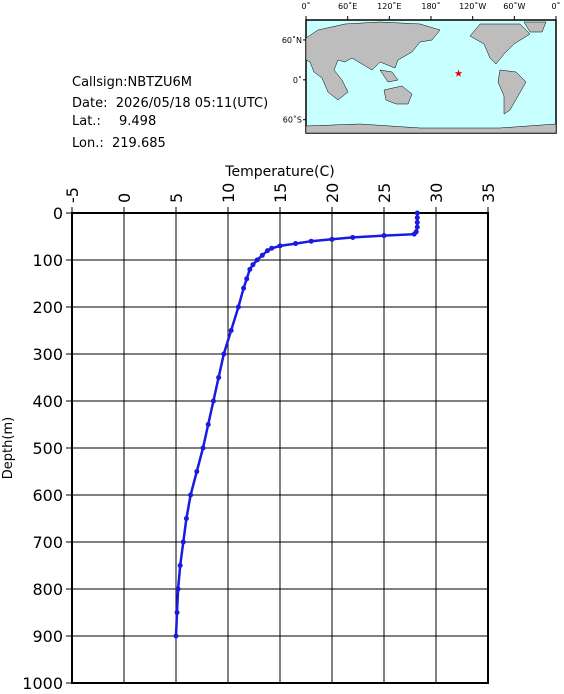  Describe the element at coordinates (347, 6) in the screenshot. I see `map-x-tick-label: 60˚E` at that location.